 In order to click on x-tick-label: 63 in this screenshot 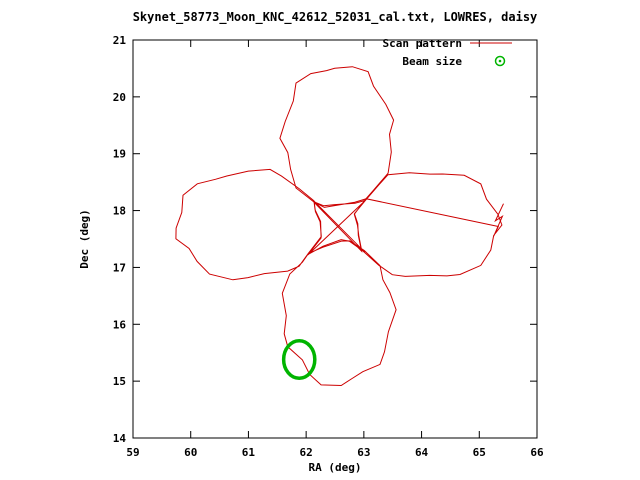, I will do `click(363, 452)`.